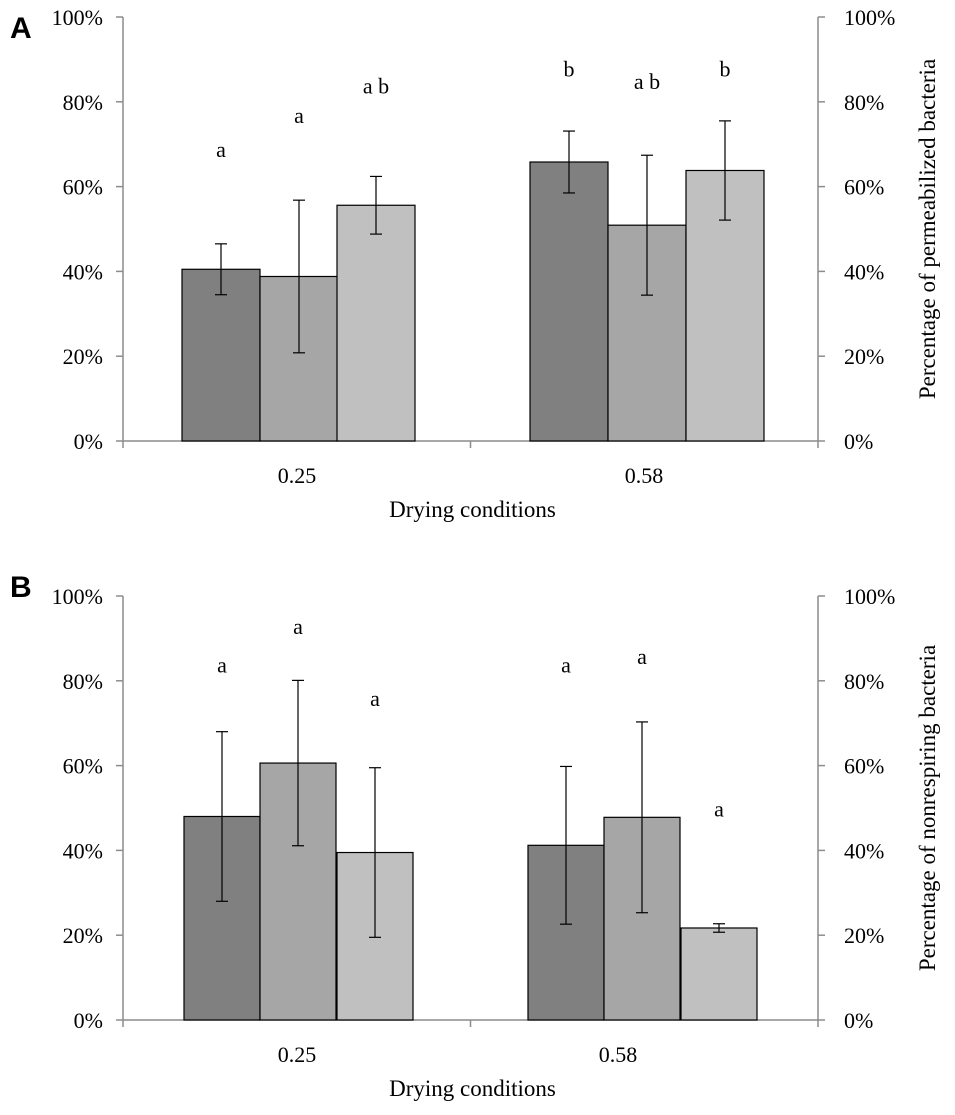 This screenshot has width=955, height=1115. Describe the element at coordinates (927, 229) in the screenshot. I see `panel-a-y-axis-title: Percentage of permeabilized bacteria` at that location.